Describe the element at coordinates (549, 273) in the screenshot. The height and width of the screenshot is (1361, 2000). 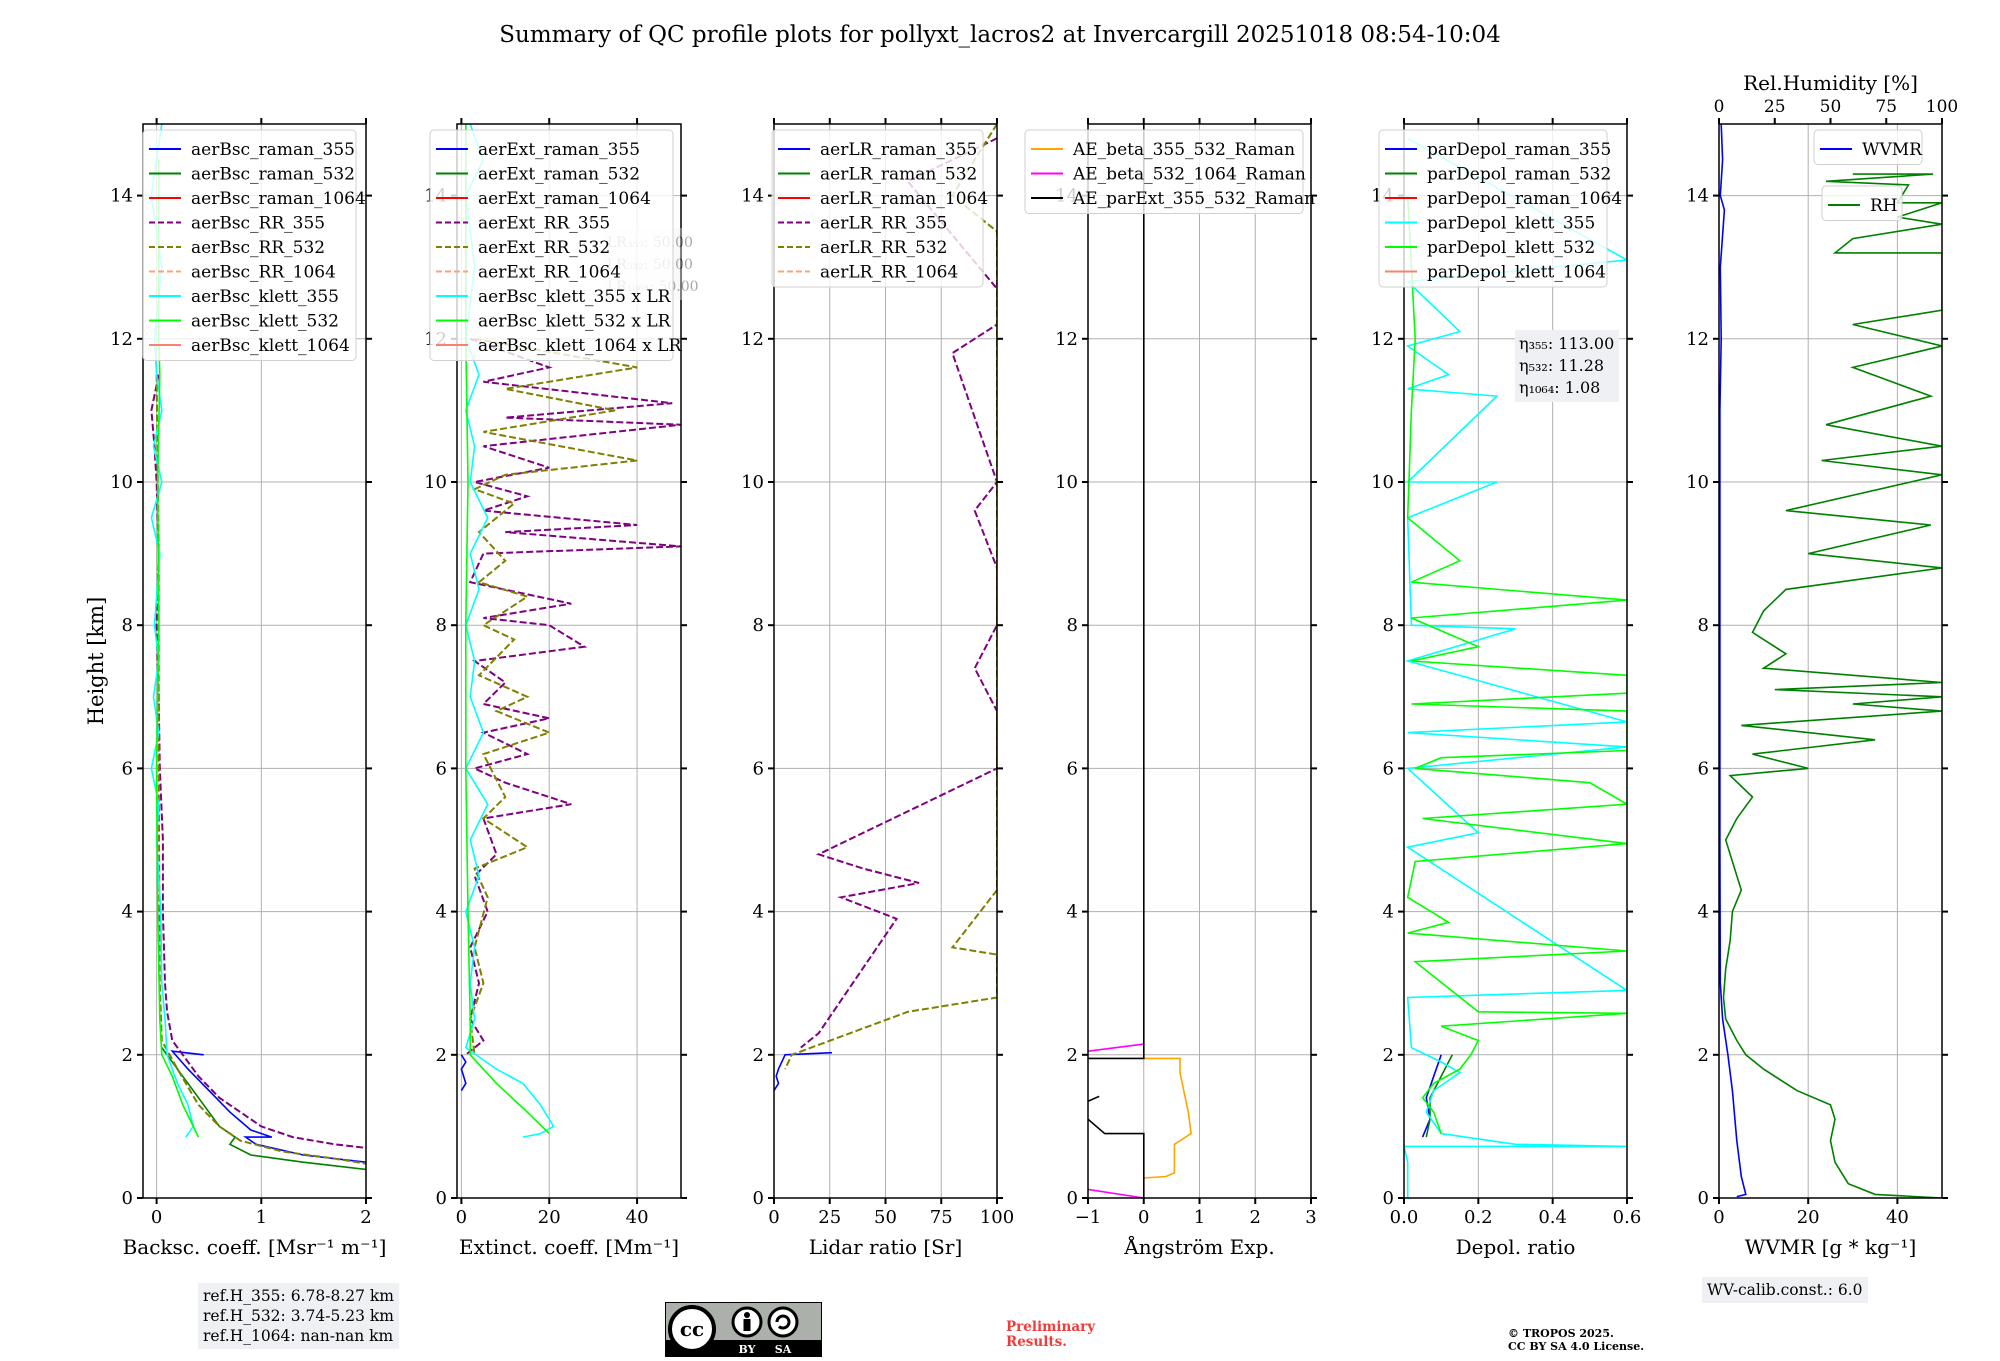
I see `legend-entry: aerExt_RR_1064` at that location.